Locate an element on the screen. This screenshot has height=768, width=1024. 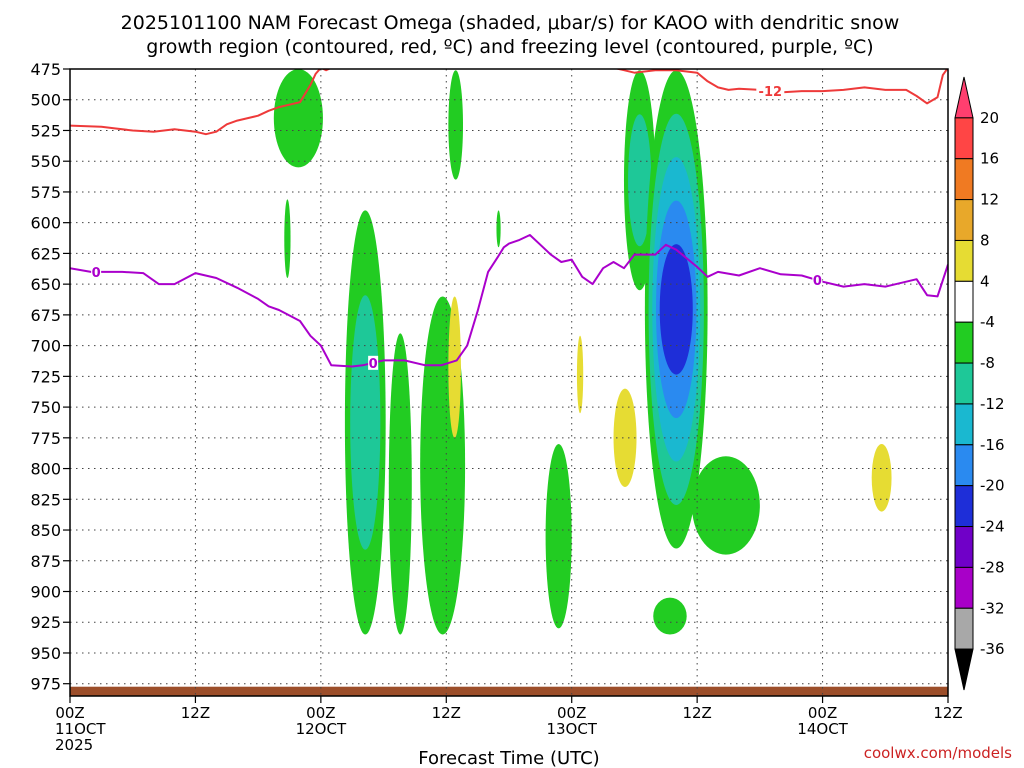
y-tick-label-850: 850 is located at coordinates (45, 530).